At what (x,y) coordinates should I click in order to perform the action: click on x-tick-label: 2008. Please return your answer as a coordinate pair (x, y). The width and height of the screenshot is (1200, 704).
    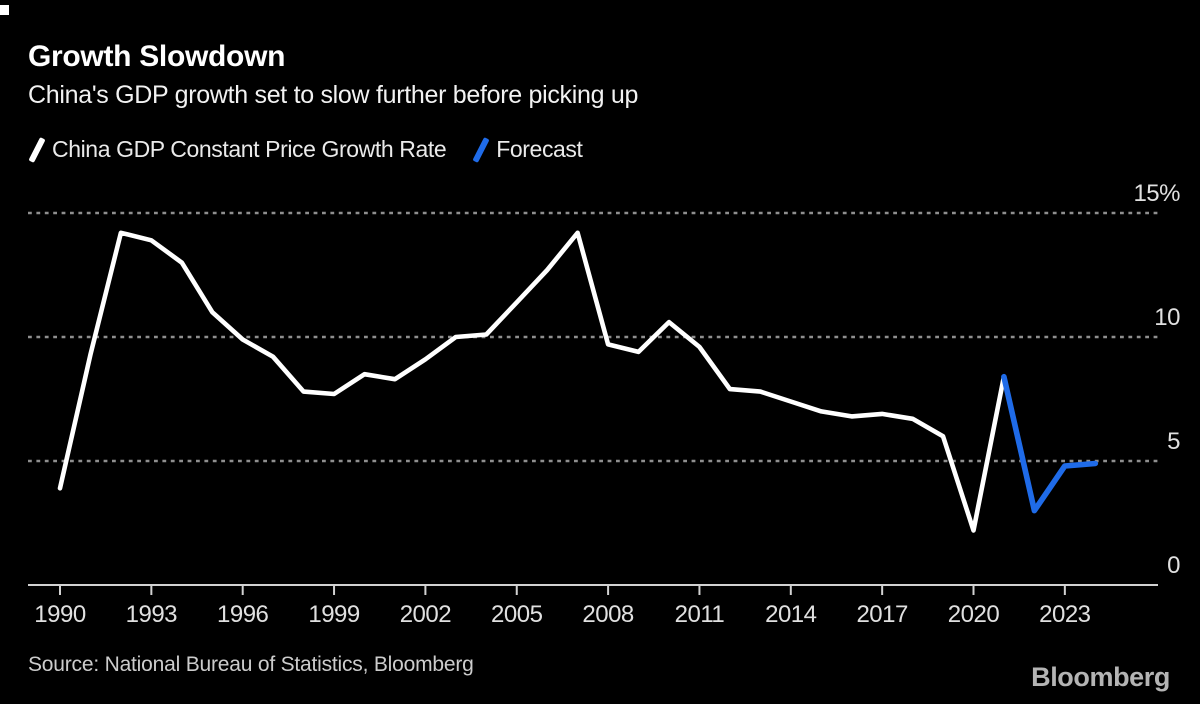
    Looking at the image, I should click on (608, 614).